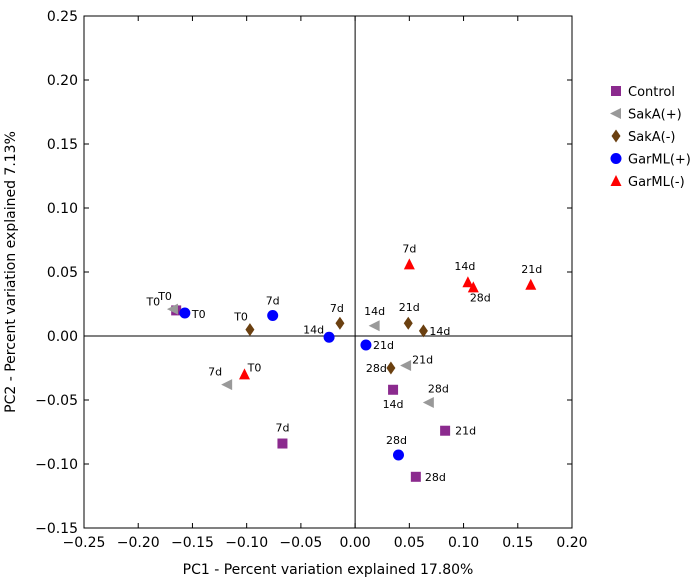 This screenshot has height=581, width=700. I want to click on legend-label: Control, so click(651, 92).